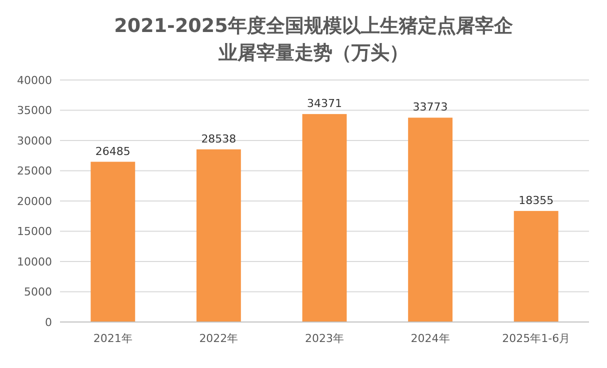 The height and width of the screenshot is (368, 607). I want to click on x-tick-label: 2025年1-6月, so click(536, 338).